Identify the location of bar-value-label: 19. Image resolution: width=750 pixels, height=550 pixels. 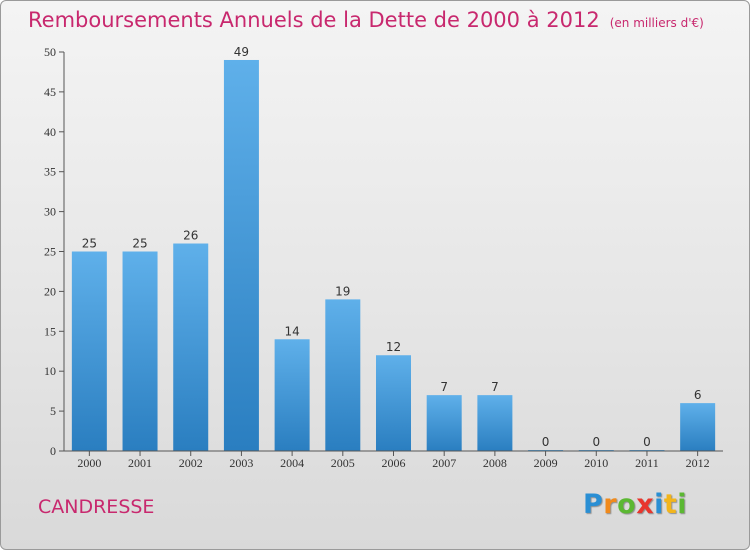
(342, 291).